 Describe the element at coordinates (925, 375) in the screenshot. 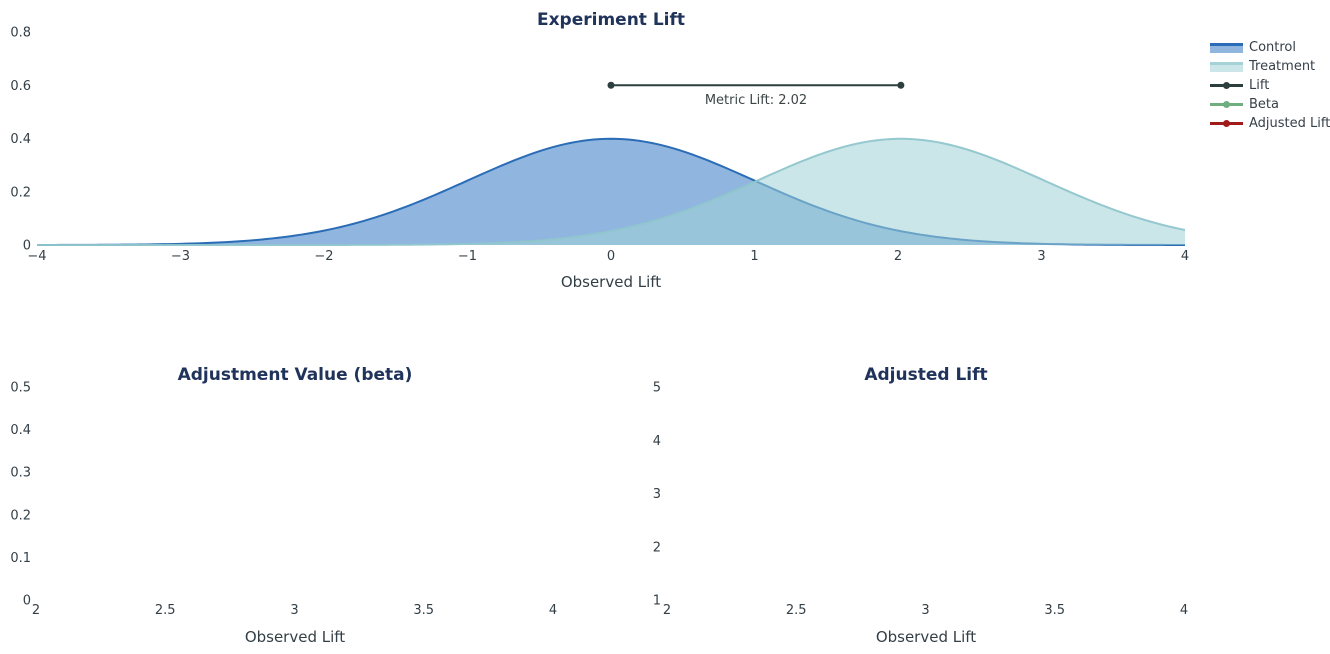

I see `adjusted-lift-title: Adjusted Lift` at that location.